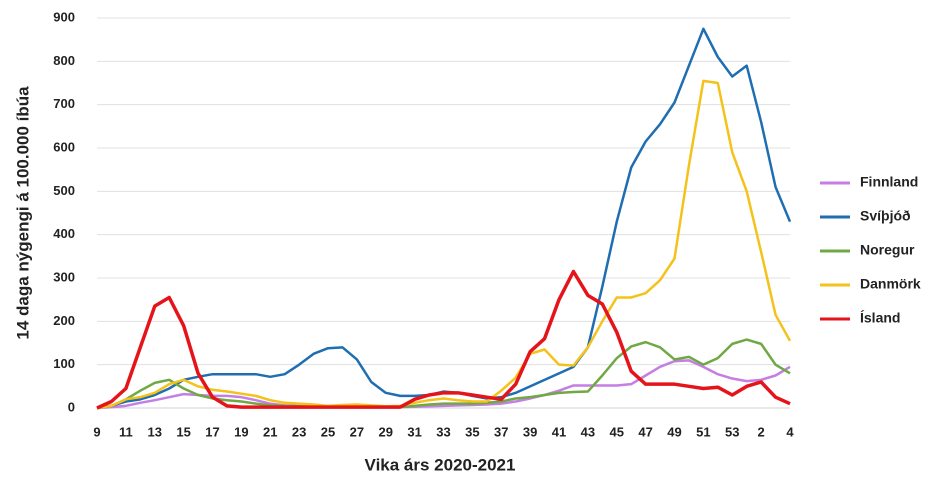 The height and width of the screenshot is (477, 944). What do you see at coordinates (22, 213) in the screenshot?
I see `y-axis-title: 14 daga nýgengi á 100.000 íbúa` at bounding box center [22, 213].